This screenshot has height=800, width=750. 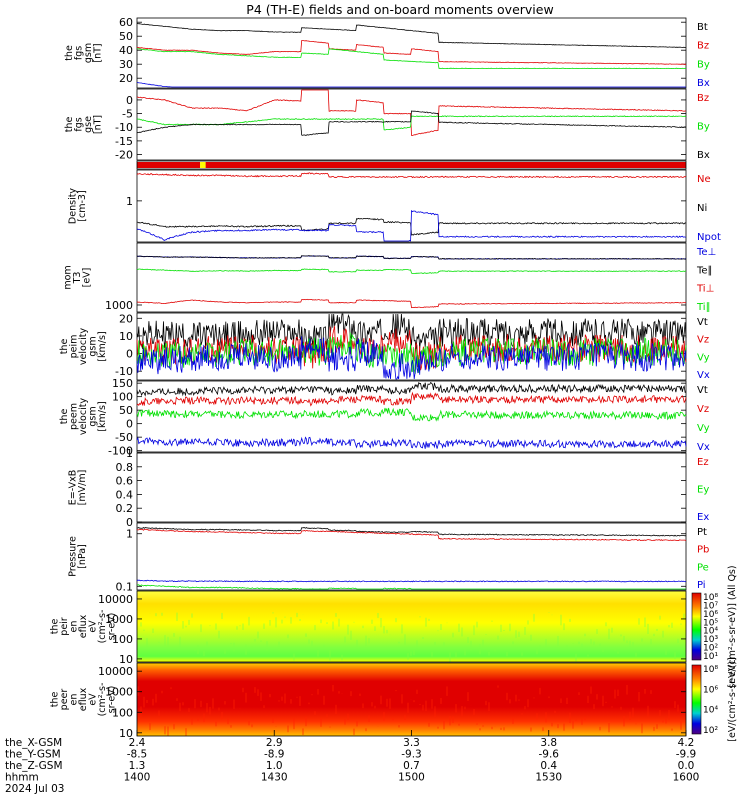 I want to click on y-tick-label: 100, so click(x=122, y=639).